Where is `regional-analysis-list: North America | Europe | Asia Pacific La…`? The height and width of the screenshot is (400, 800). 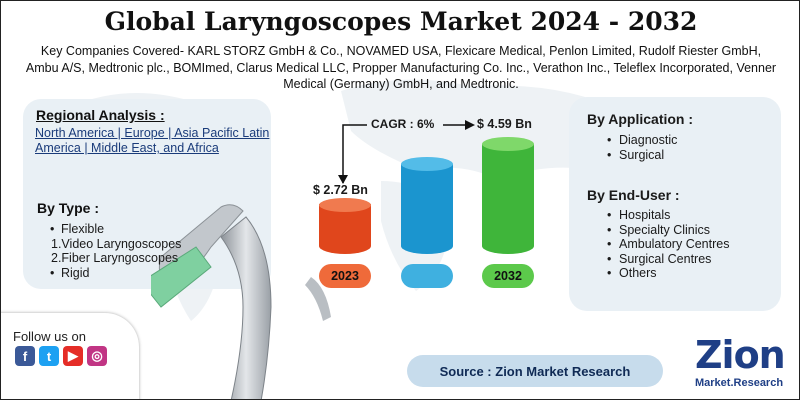 regional-analysis-list: North America | Europe | Asia Pacific La… is located at coordinates (152, 140).